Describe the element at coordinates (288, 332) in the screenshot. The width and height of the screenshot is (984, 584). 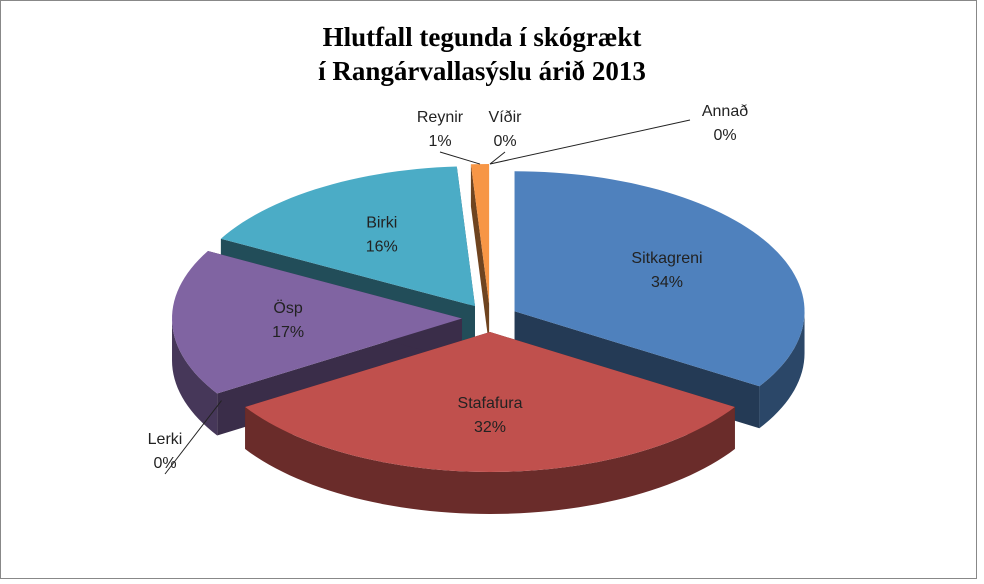
I see `slice-value-label: 17%` at that location.